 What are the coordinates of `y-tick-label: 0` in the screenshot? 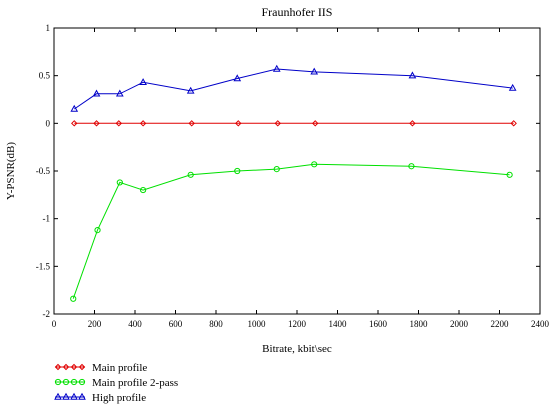 It's located at (48, 123).